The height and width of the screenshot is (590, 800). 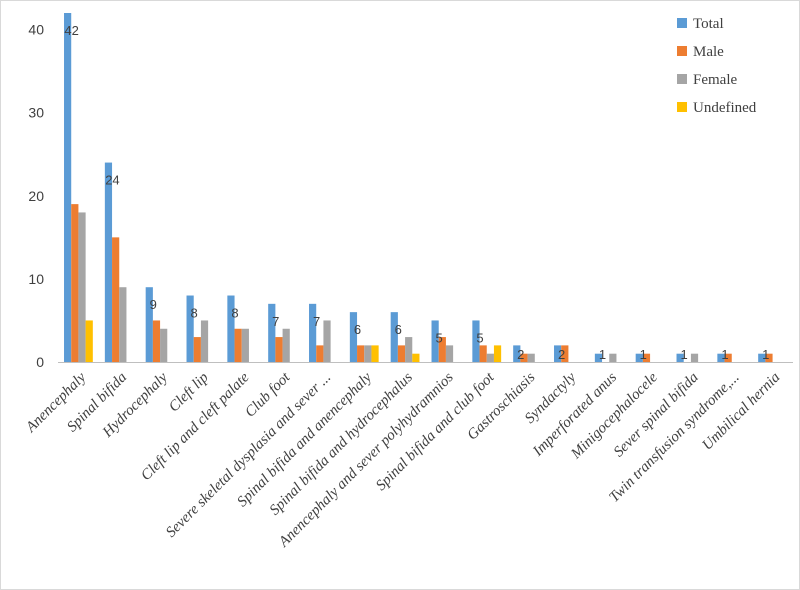 I want to click on y-tick-label: 20, so click(x=36, y=196).